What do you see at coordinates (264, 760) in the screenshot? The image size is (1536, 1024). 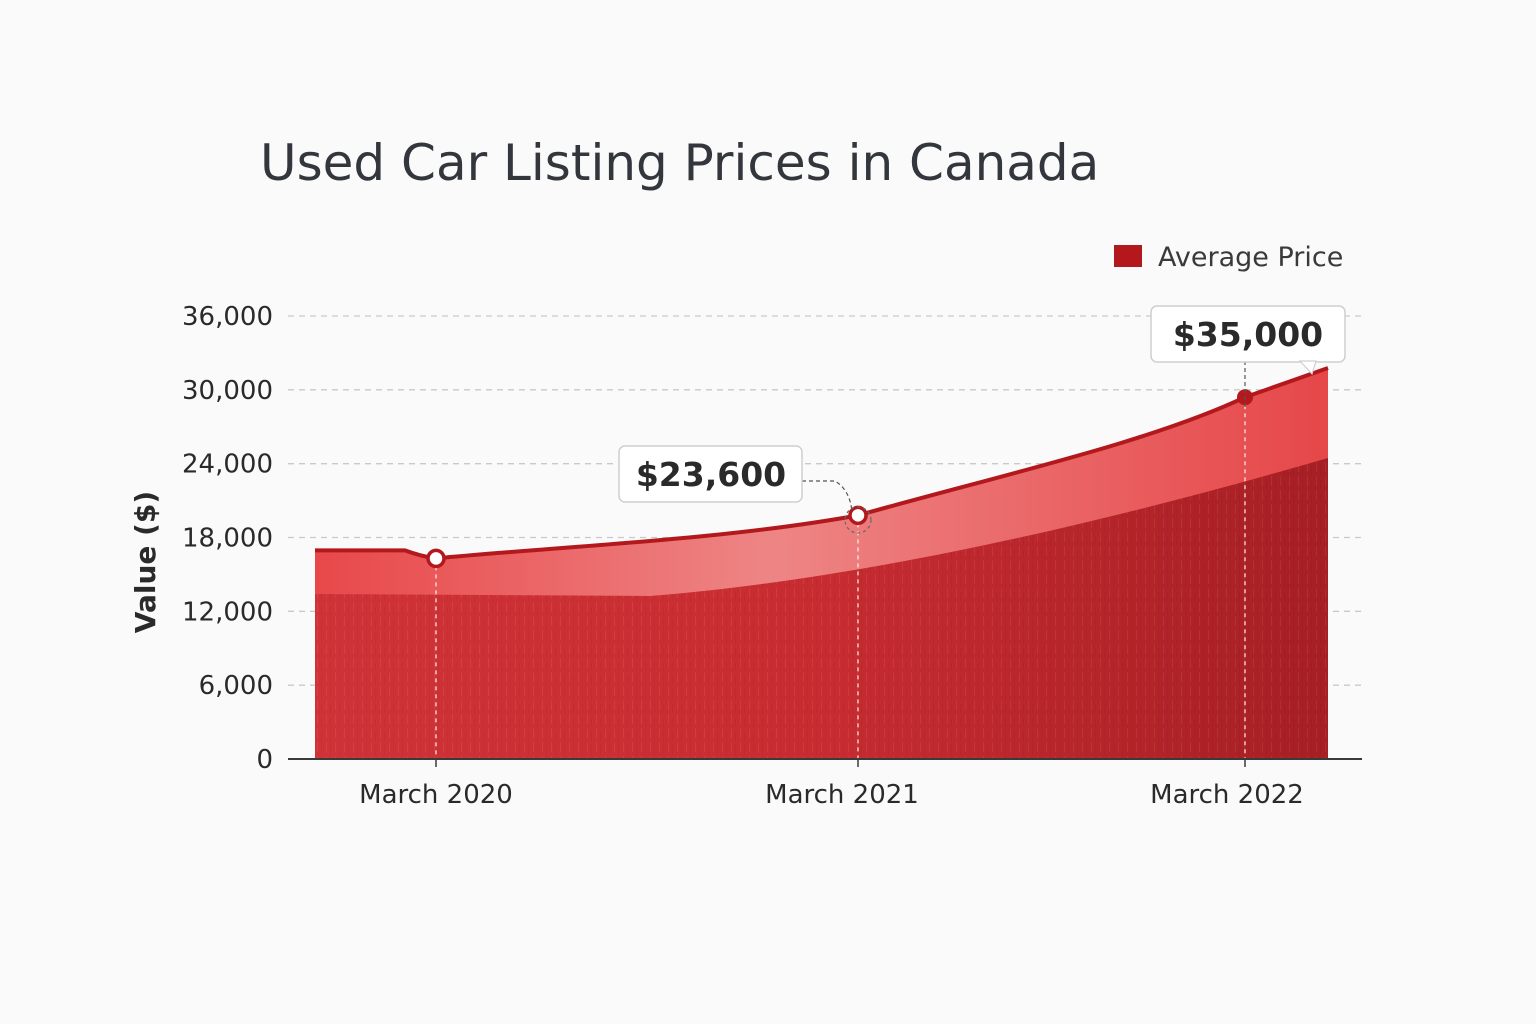 I see `y-tick-label: 0` at bounding box center [264, 760].